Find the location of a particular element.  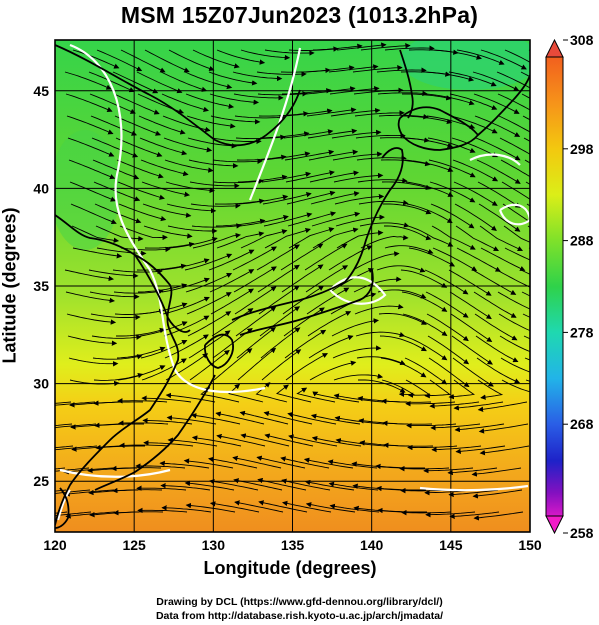

cool-patch-west is located at coordinates (87, 190).